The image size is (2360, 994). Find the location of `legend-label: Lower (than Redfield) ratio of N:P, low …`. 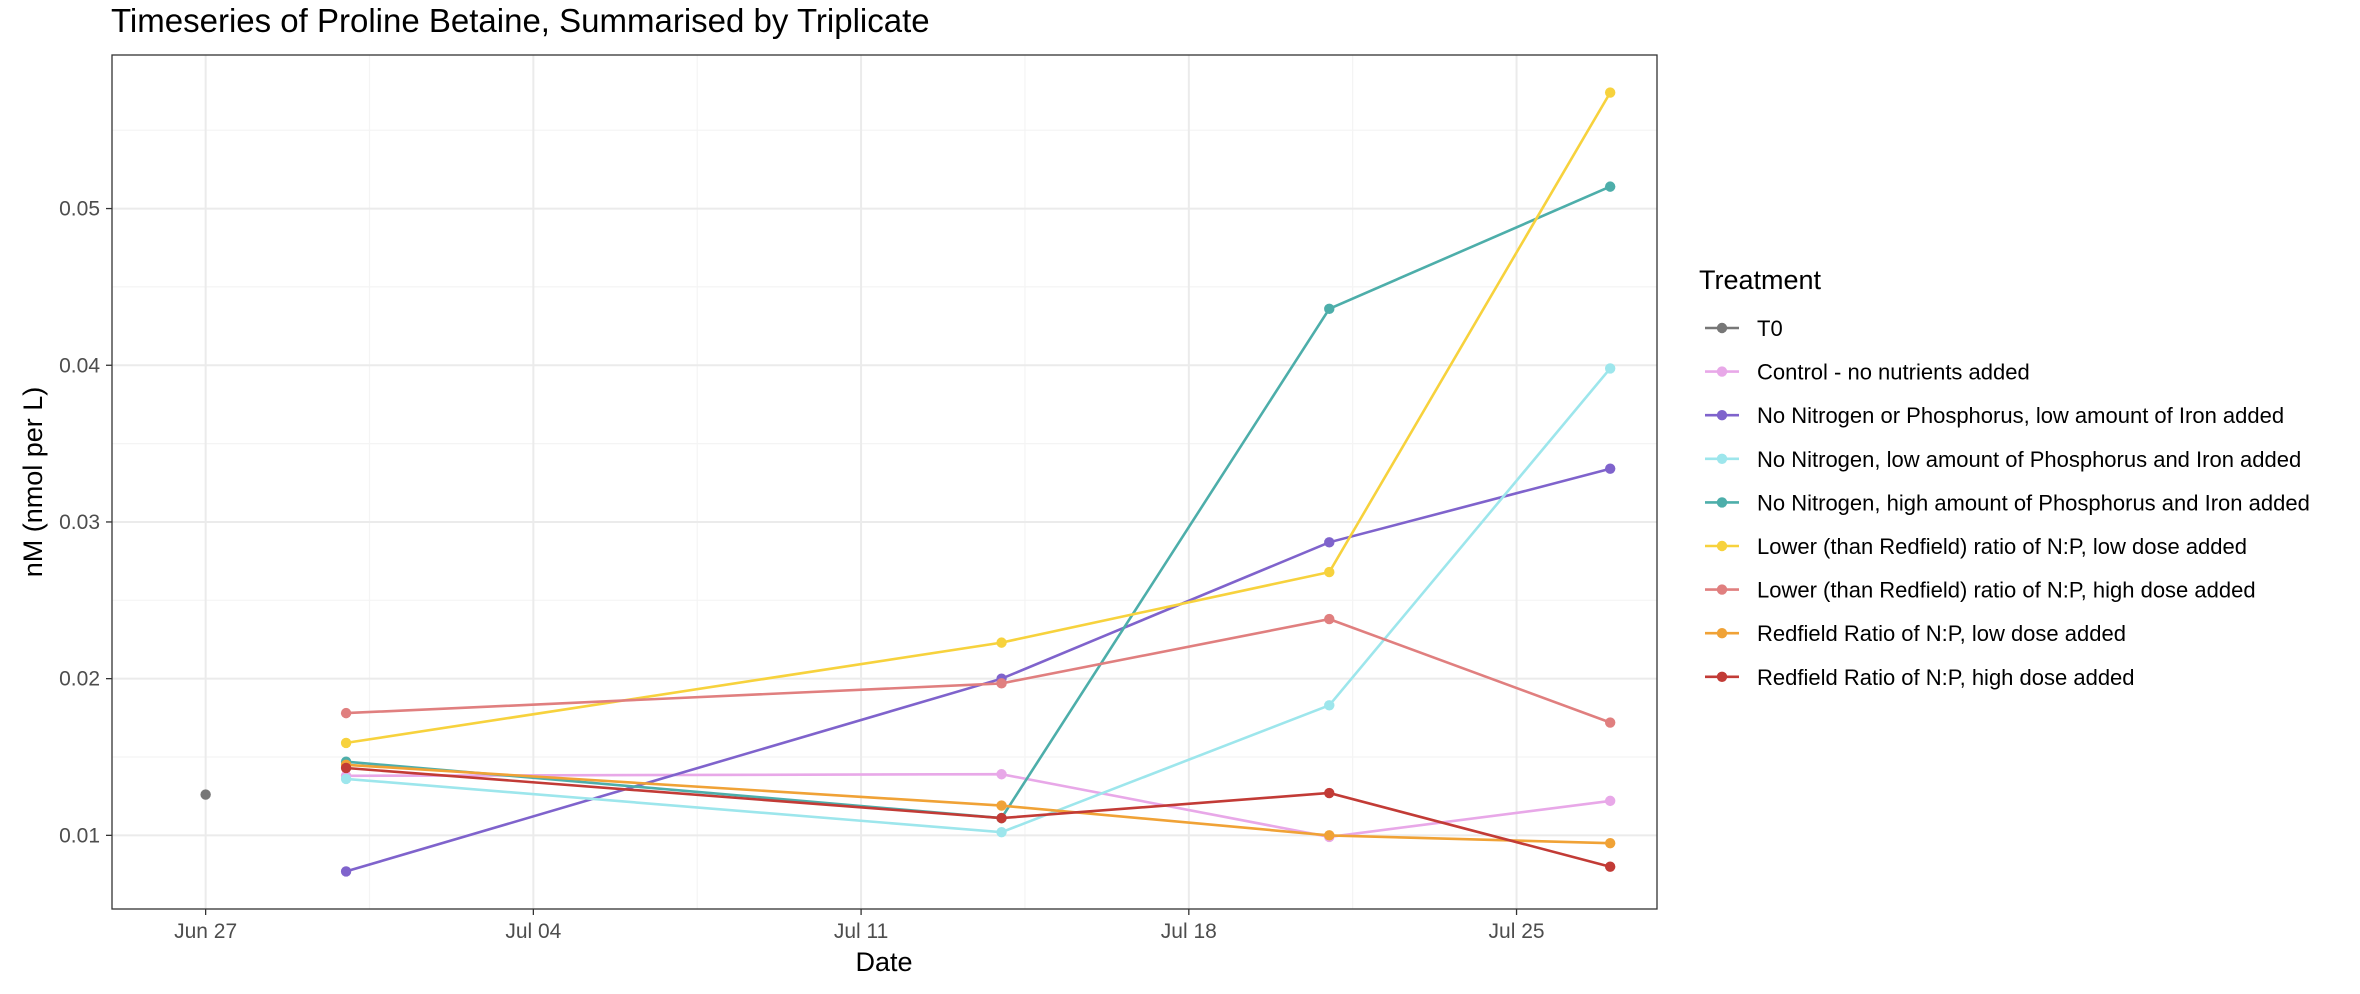

legend-label: Lower (than Redfield) ratio of N:P, low … is located at coordinates (2002, 546).